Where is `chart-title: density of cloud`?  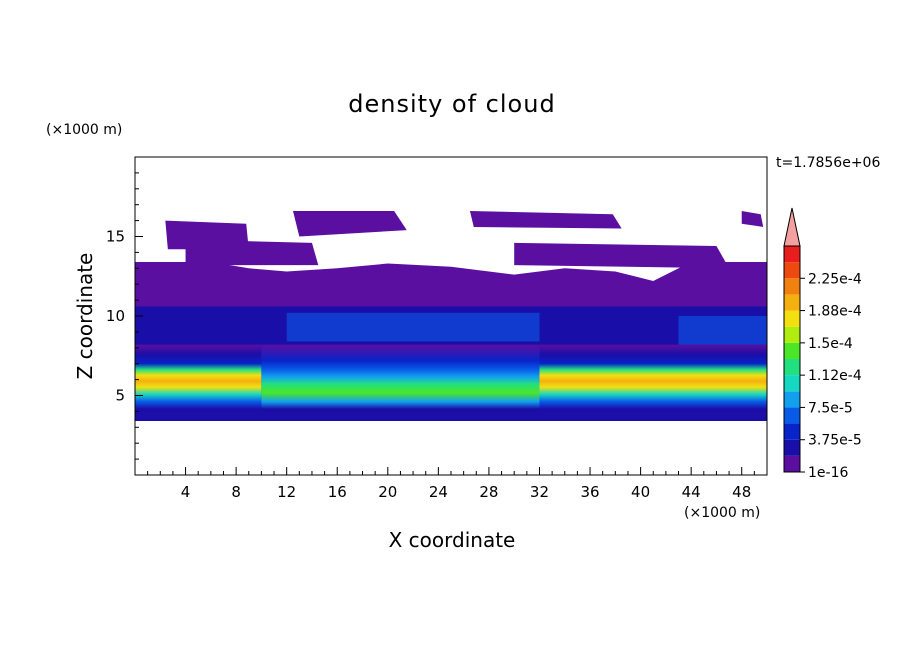
chart-title: density of cloud is located at coordinates (451, 104).